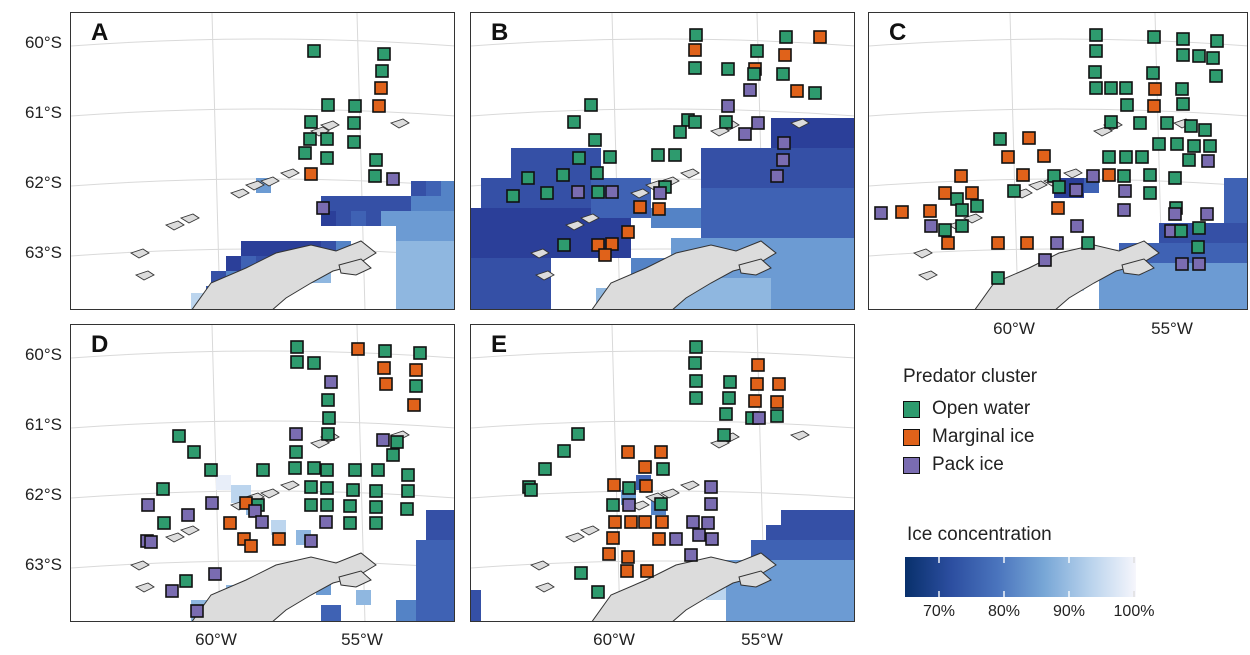  Describe the element at coordinates (968, 464) in the screenshot. I see `legend-item-label: Pack ice` at that location.